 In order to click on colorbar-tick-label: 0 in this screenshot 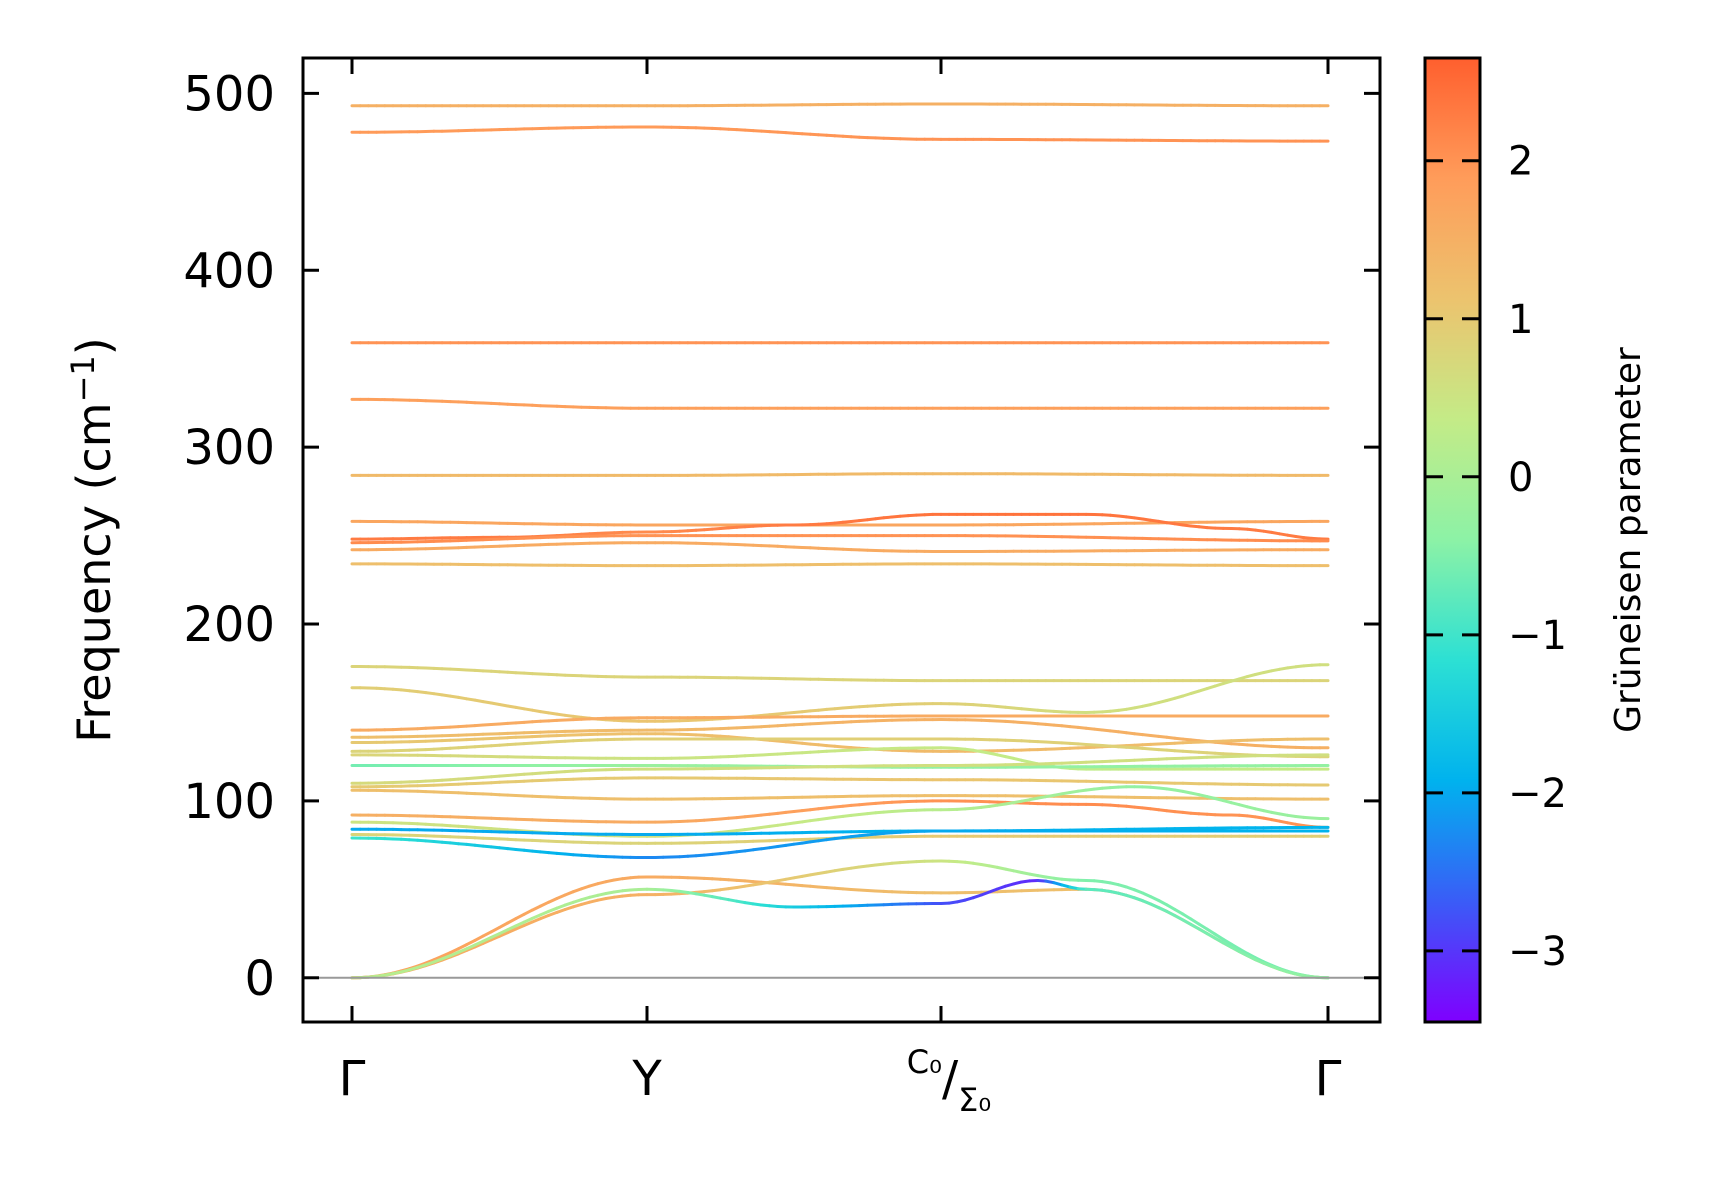, I will do `click(1520, 478)`.